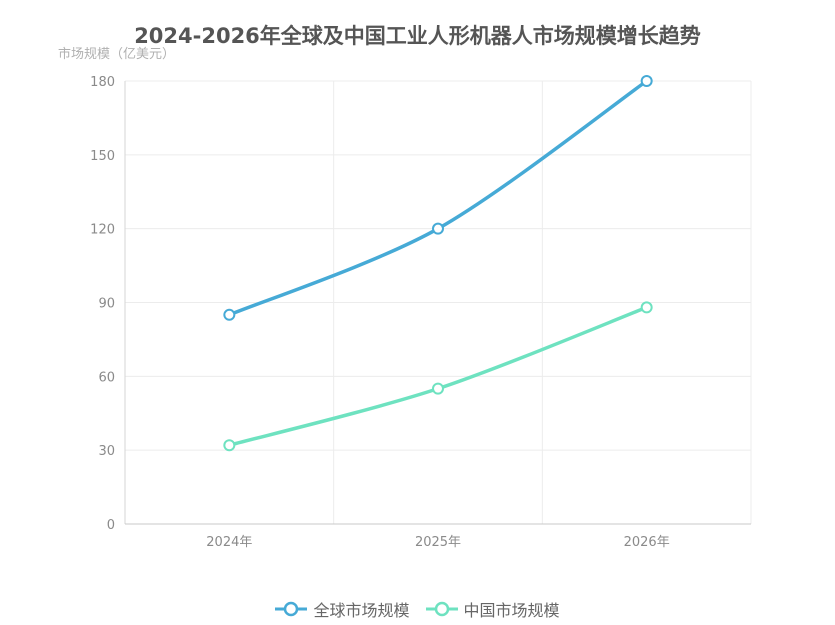 Image resolution: width=835 pixels, height=625 pixels. I want to click on y-tick-label: 180, so click(102, 82).